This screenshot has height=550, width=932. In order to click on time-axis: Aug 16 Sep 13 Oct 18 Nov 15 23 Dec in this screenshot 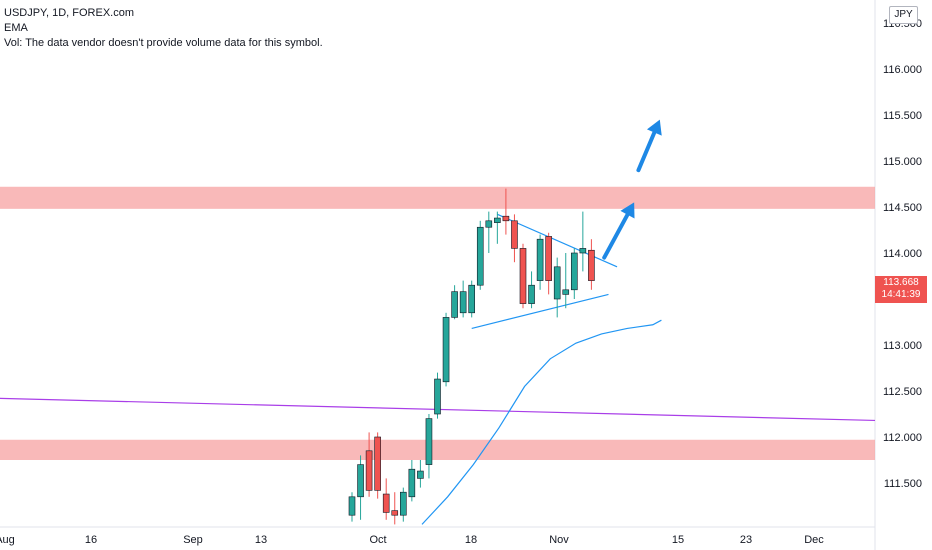, I will do `click(412, 540)`.